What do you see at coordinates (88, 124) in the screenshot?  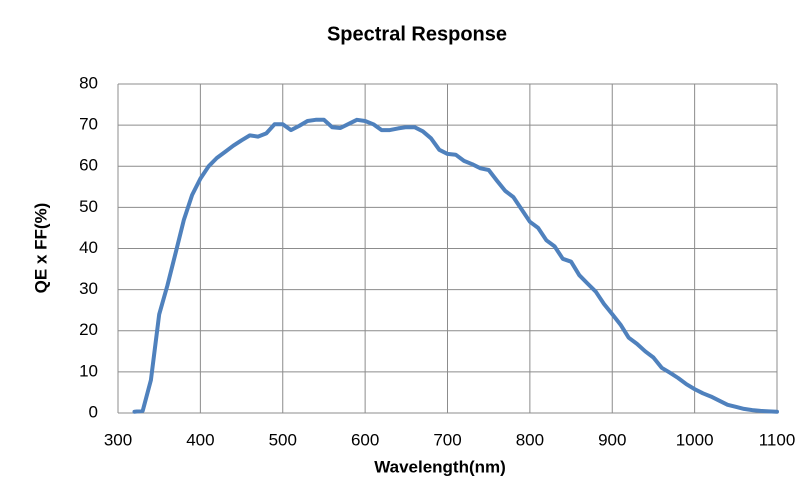 I see `y-tick-label: 70` at bounding box center [88, 124].